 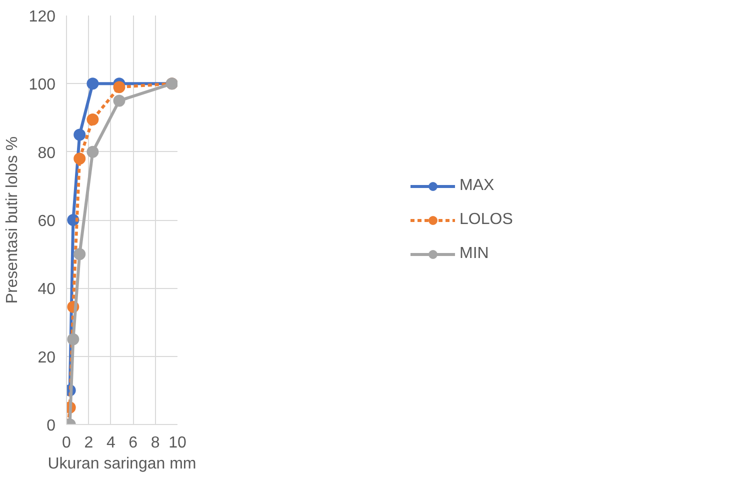 What do you see at coordinates (47, 153) in the screenshot?
I see `y-tick-label: 80` at bounding box center [47, 153].